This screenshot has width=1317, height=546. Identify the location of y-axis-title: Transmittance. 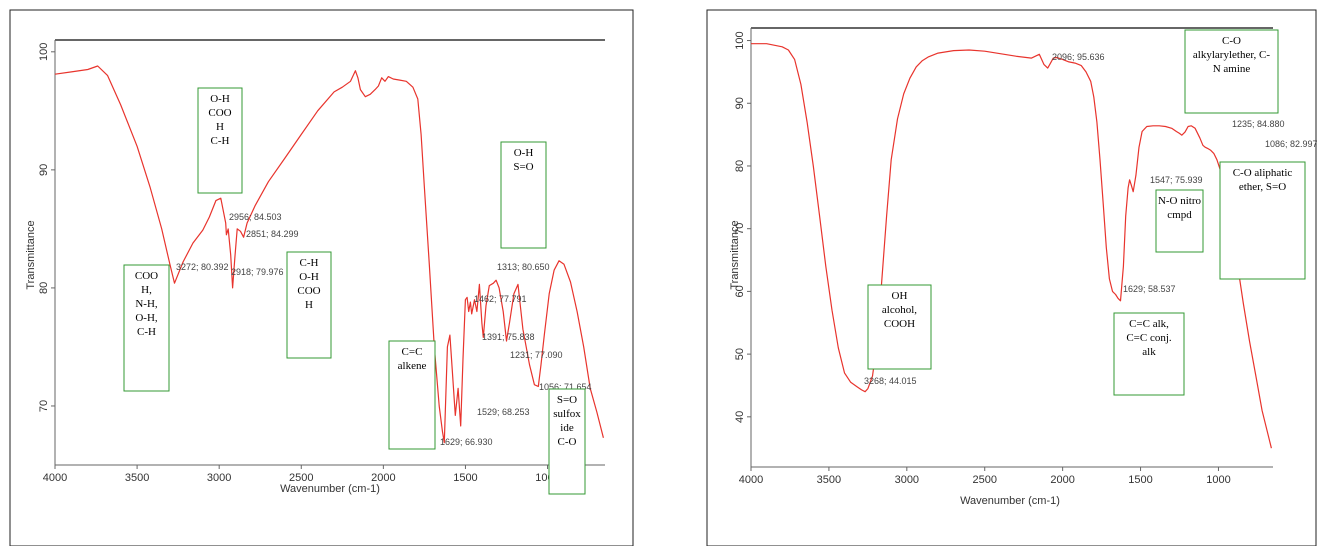
(735, 254).